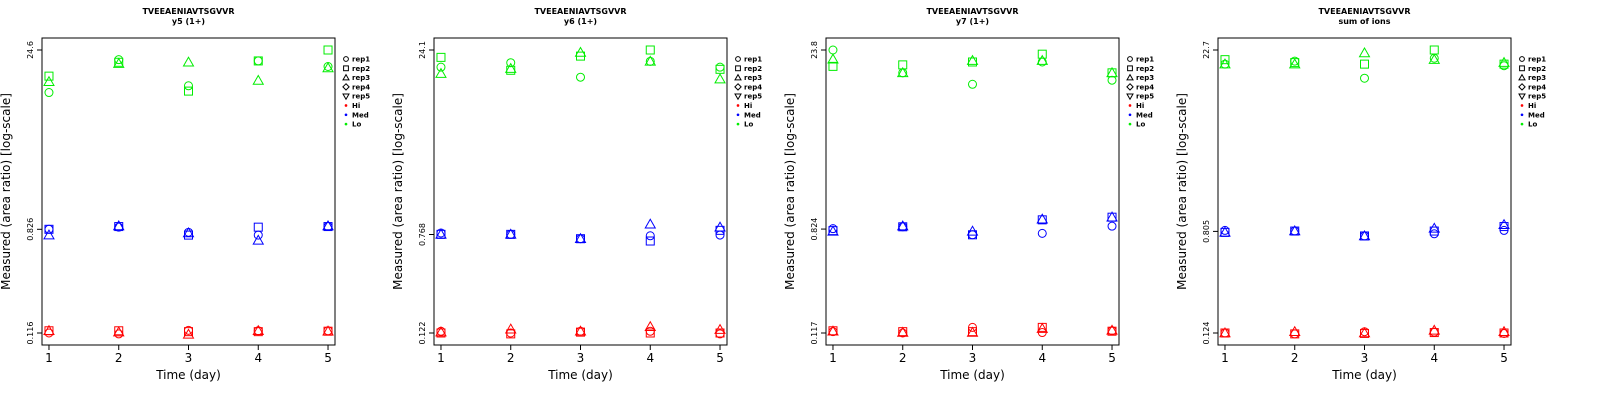 The height and width of the screenshot is (400, 1600). What do you see at coordinates (1537, 60) in the screenshot?
I see `legend-label: rep1` at bounding box center [1537, 60].